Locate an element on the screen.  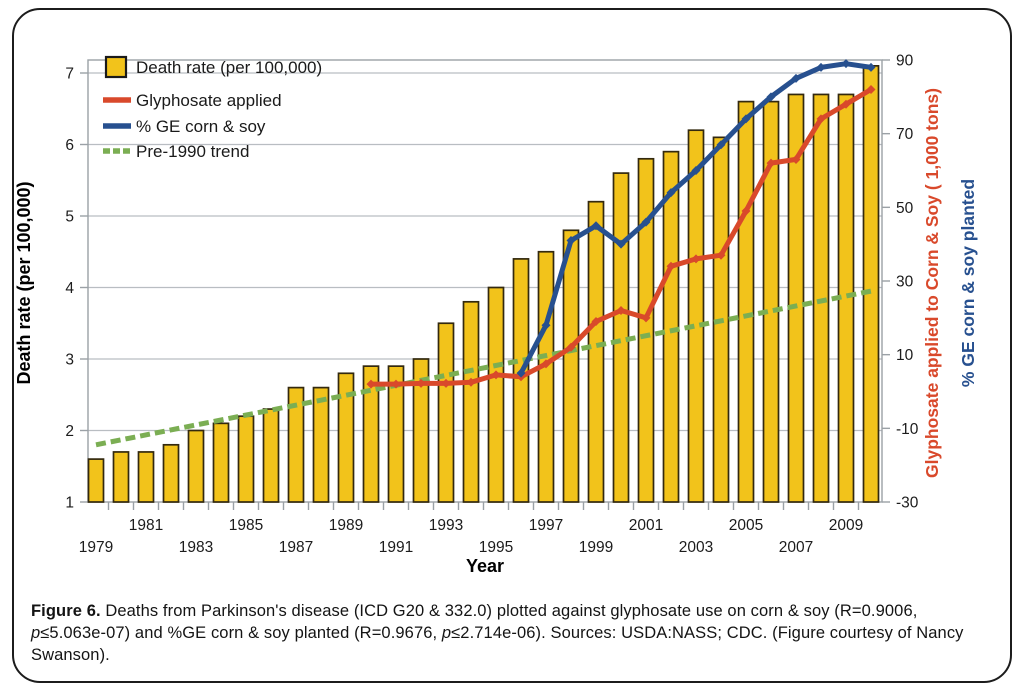
legend-item-glyphosate: Glyphosate applied is located at coordinates (192, 100).